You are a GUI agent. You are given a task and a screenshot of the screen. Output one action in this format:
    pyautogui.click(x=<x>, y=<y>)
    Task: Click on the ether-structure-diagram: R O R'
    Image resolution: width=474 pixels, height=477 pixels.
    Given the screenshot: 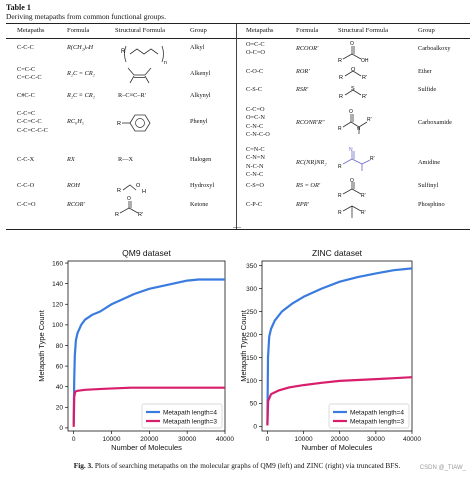 What is the action you would take?
    pyautogui.click(x=353, y=74)
    